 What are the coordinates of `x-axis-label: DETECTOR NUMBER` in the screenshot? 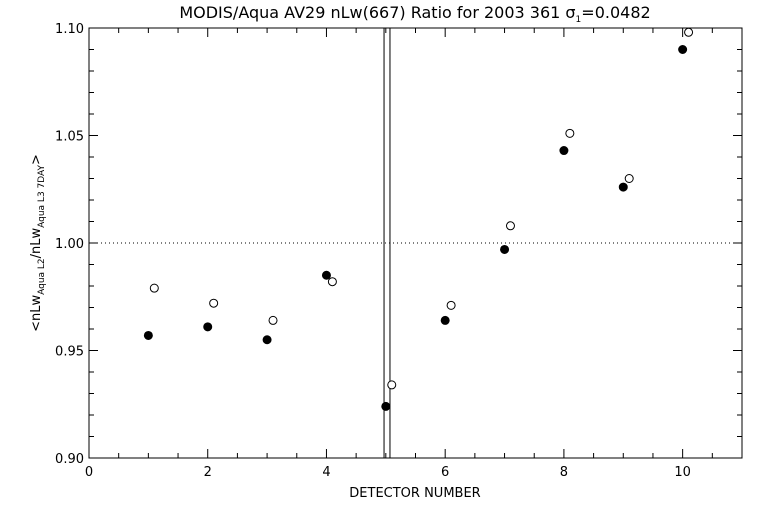 It's located at (414, 493).